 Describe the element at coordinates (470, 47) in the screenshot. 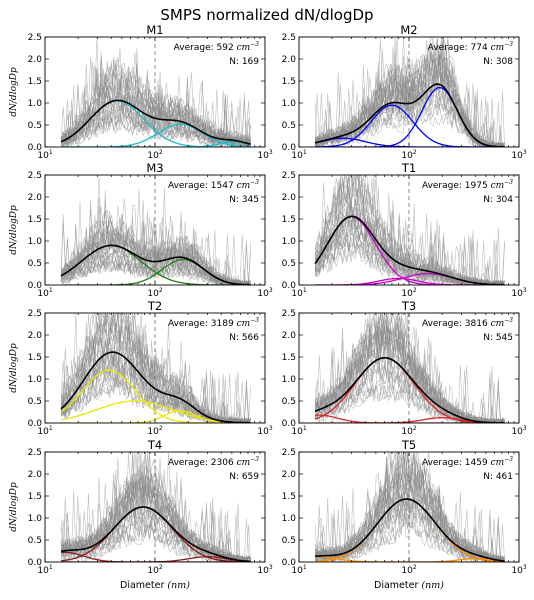

I see `average-annotation: Average: 774 cm−3` at that location.